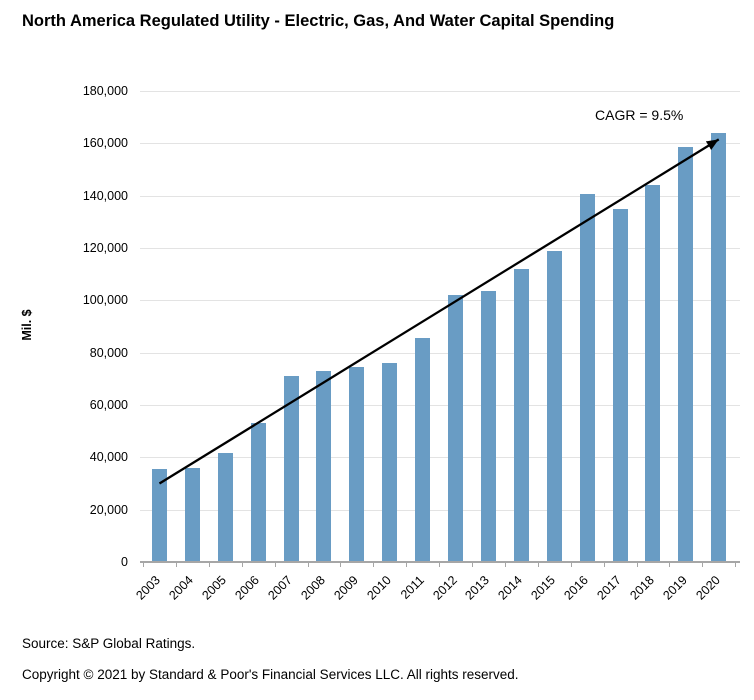  What do you see at coordinates (124, 562) in the screenshot?
I see `y-tick-label-0: 0` at bounding box center [124, 562].